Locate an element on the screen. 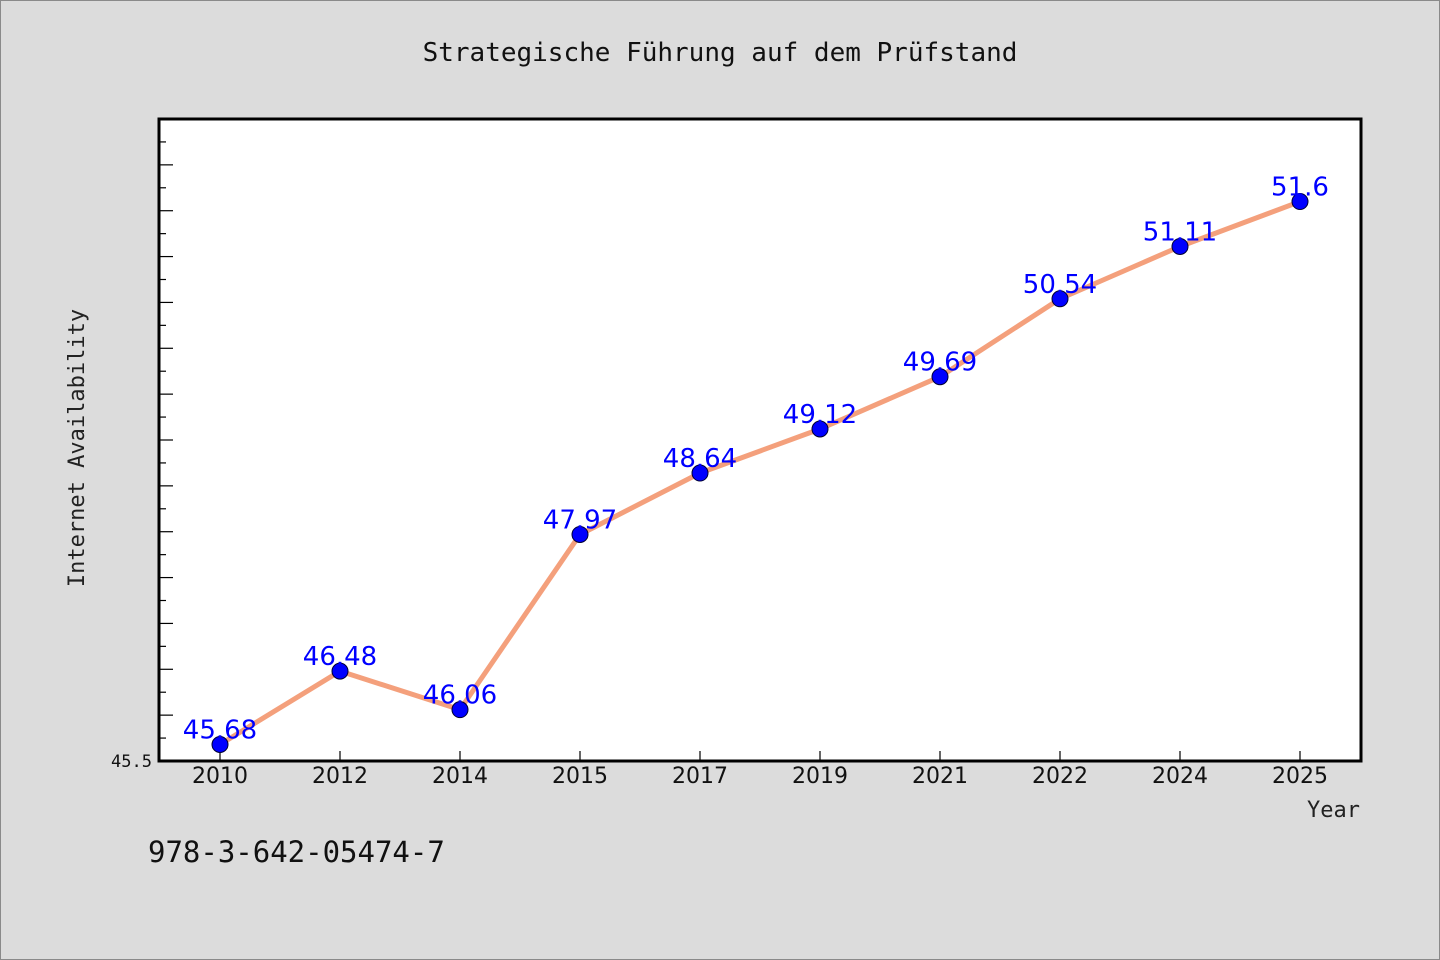 Image resolution: width=1440 pixels, height=960 pixels. data-label: 50.54 is located at coordinates (1060, 285).